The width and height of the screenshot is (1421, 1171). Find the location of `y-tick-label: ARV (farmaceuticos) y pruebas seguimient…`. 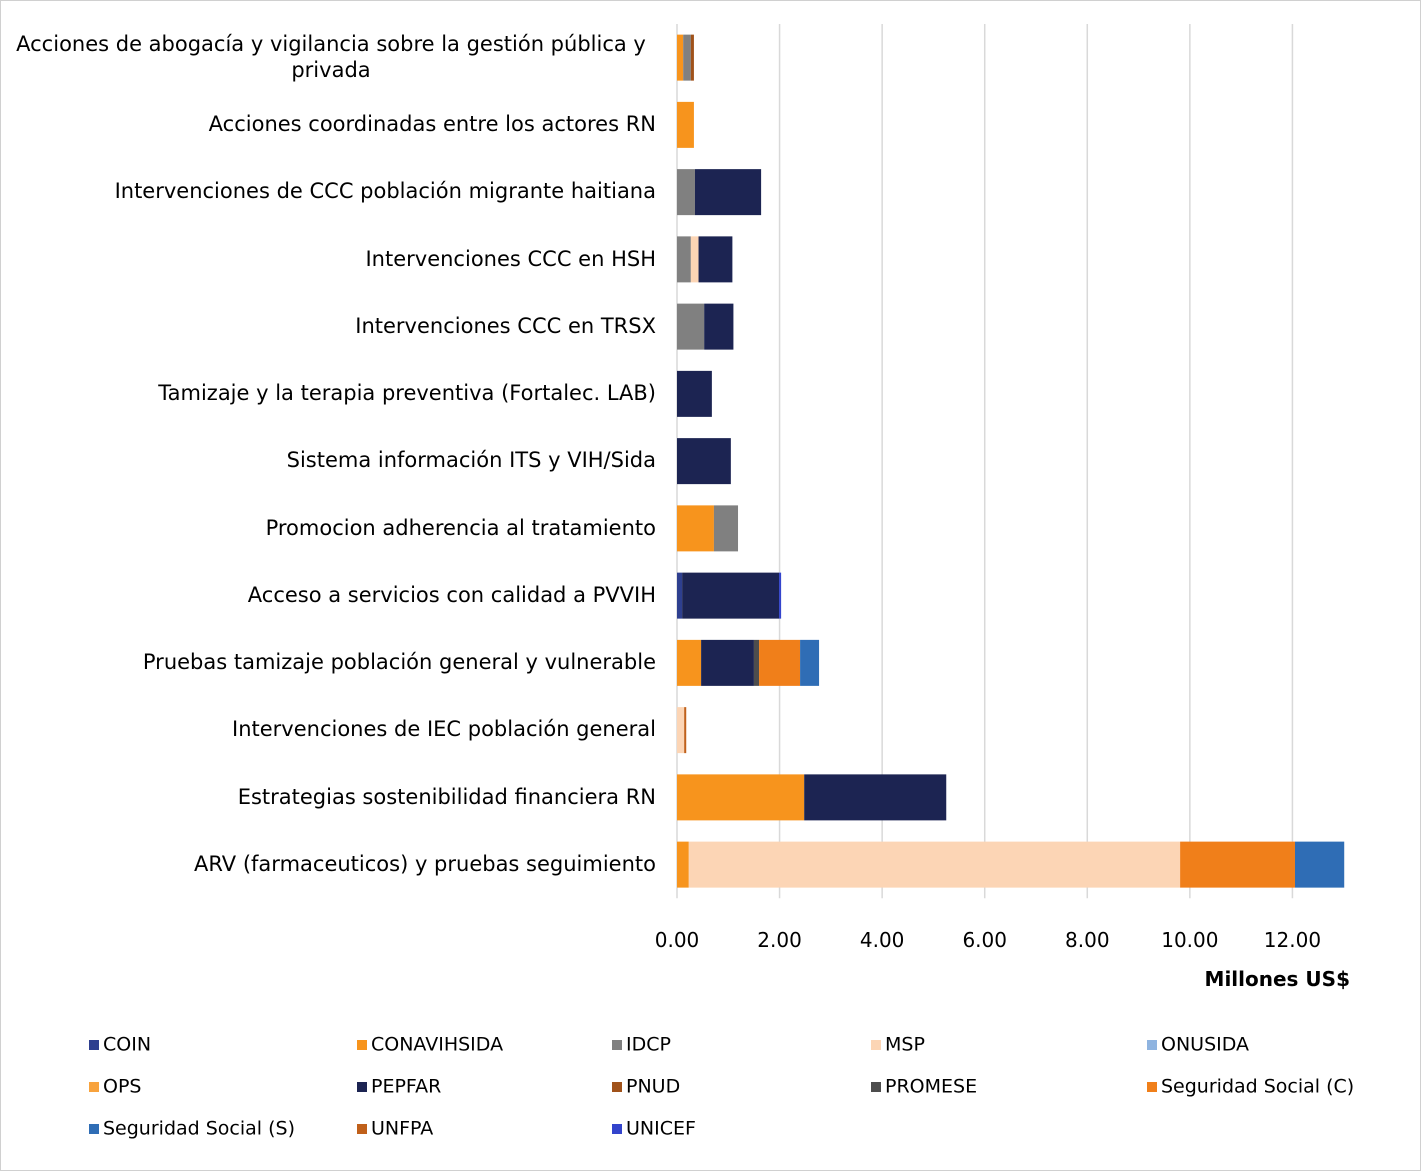

y-tick-label: ARV (farmaceuticos) y pruebas seguimient… is located at coordinates (425, 863).